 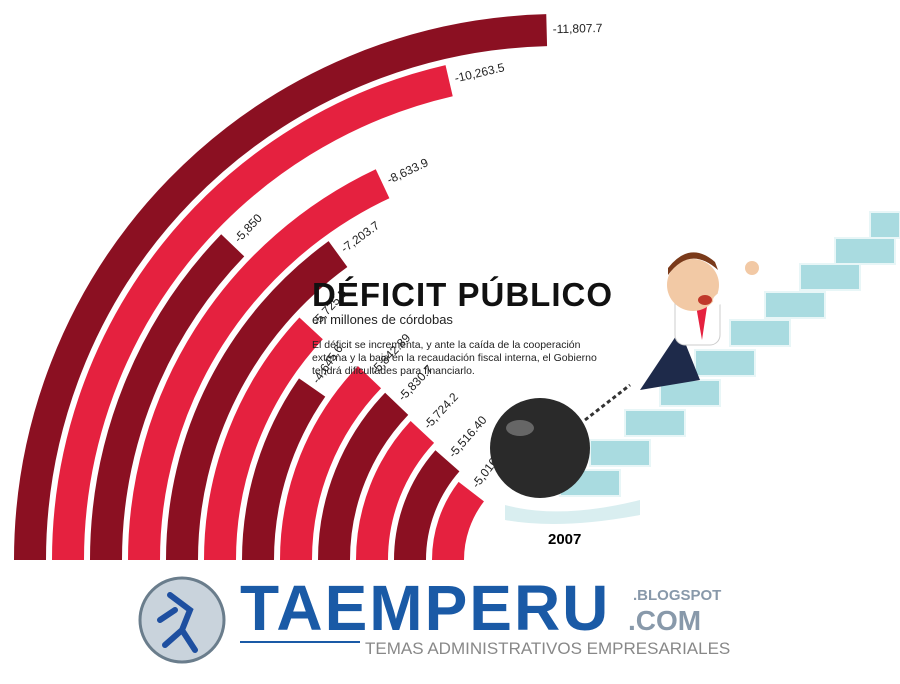 I want to click on value-label: -8,633.9, so click(x=408, y=171).